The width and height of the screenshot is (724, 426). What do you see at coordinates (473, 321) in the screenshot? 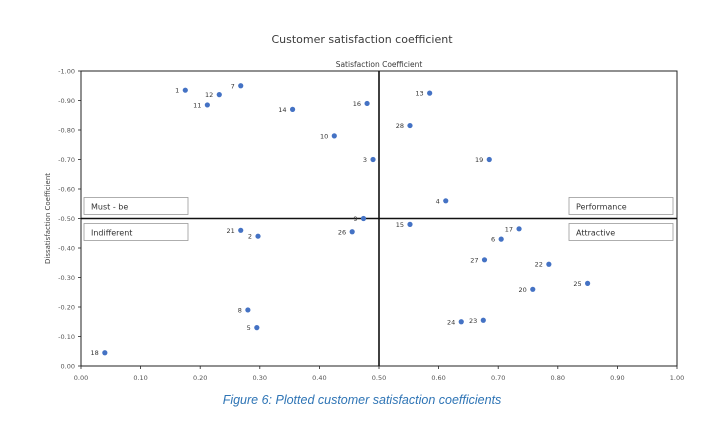
I see `data-point-label: 23` at bounding box center [473, 321].